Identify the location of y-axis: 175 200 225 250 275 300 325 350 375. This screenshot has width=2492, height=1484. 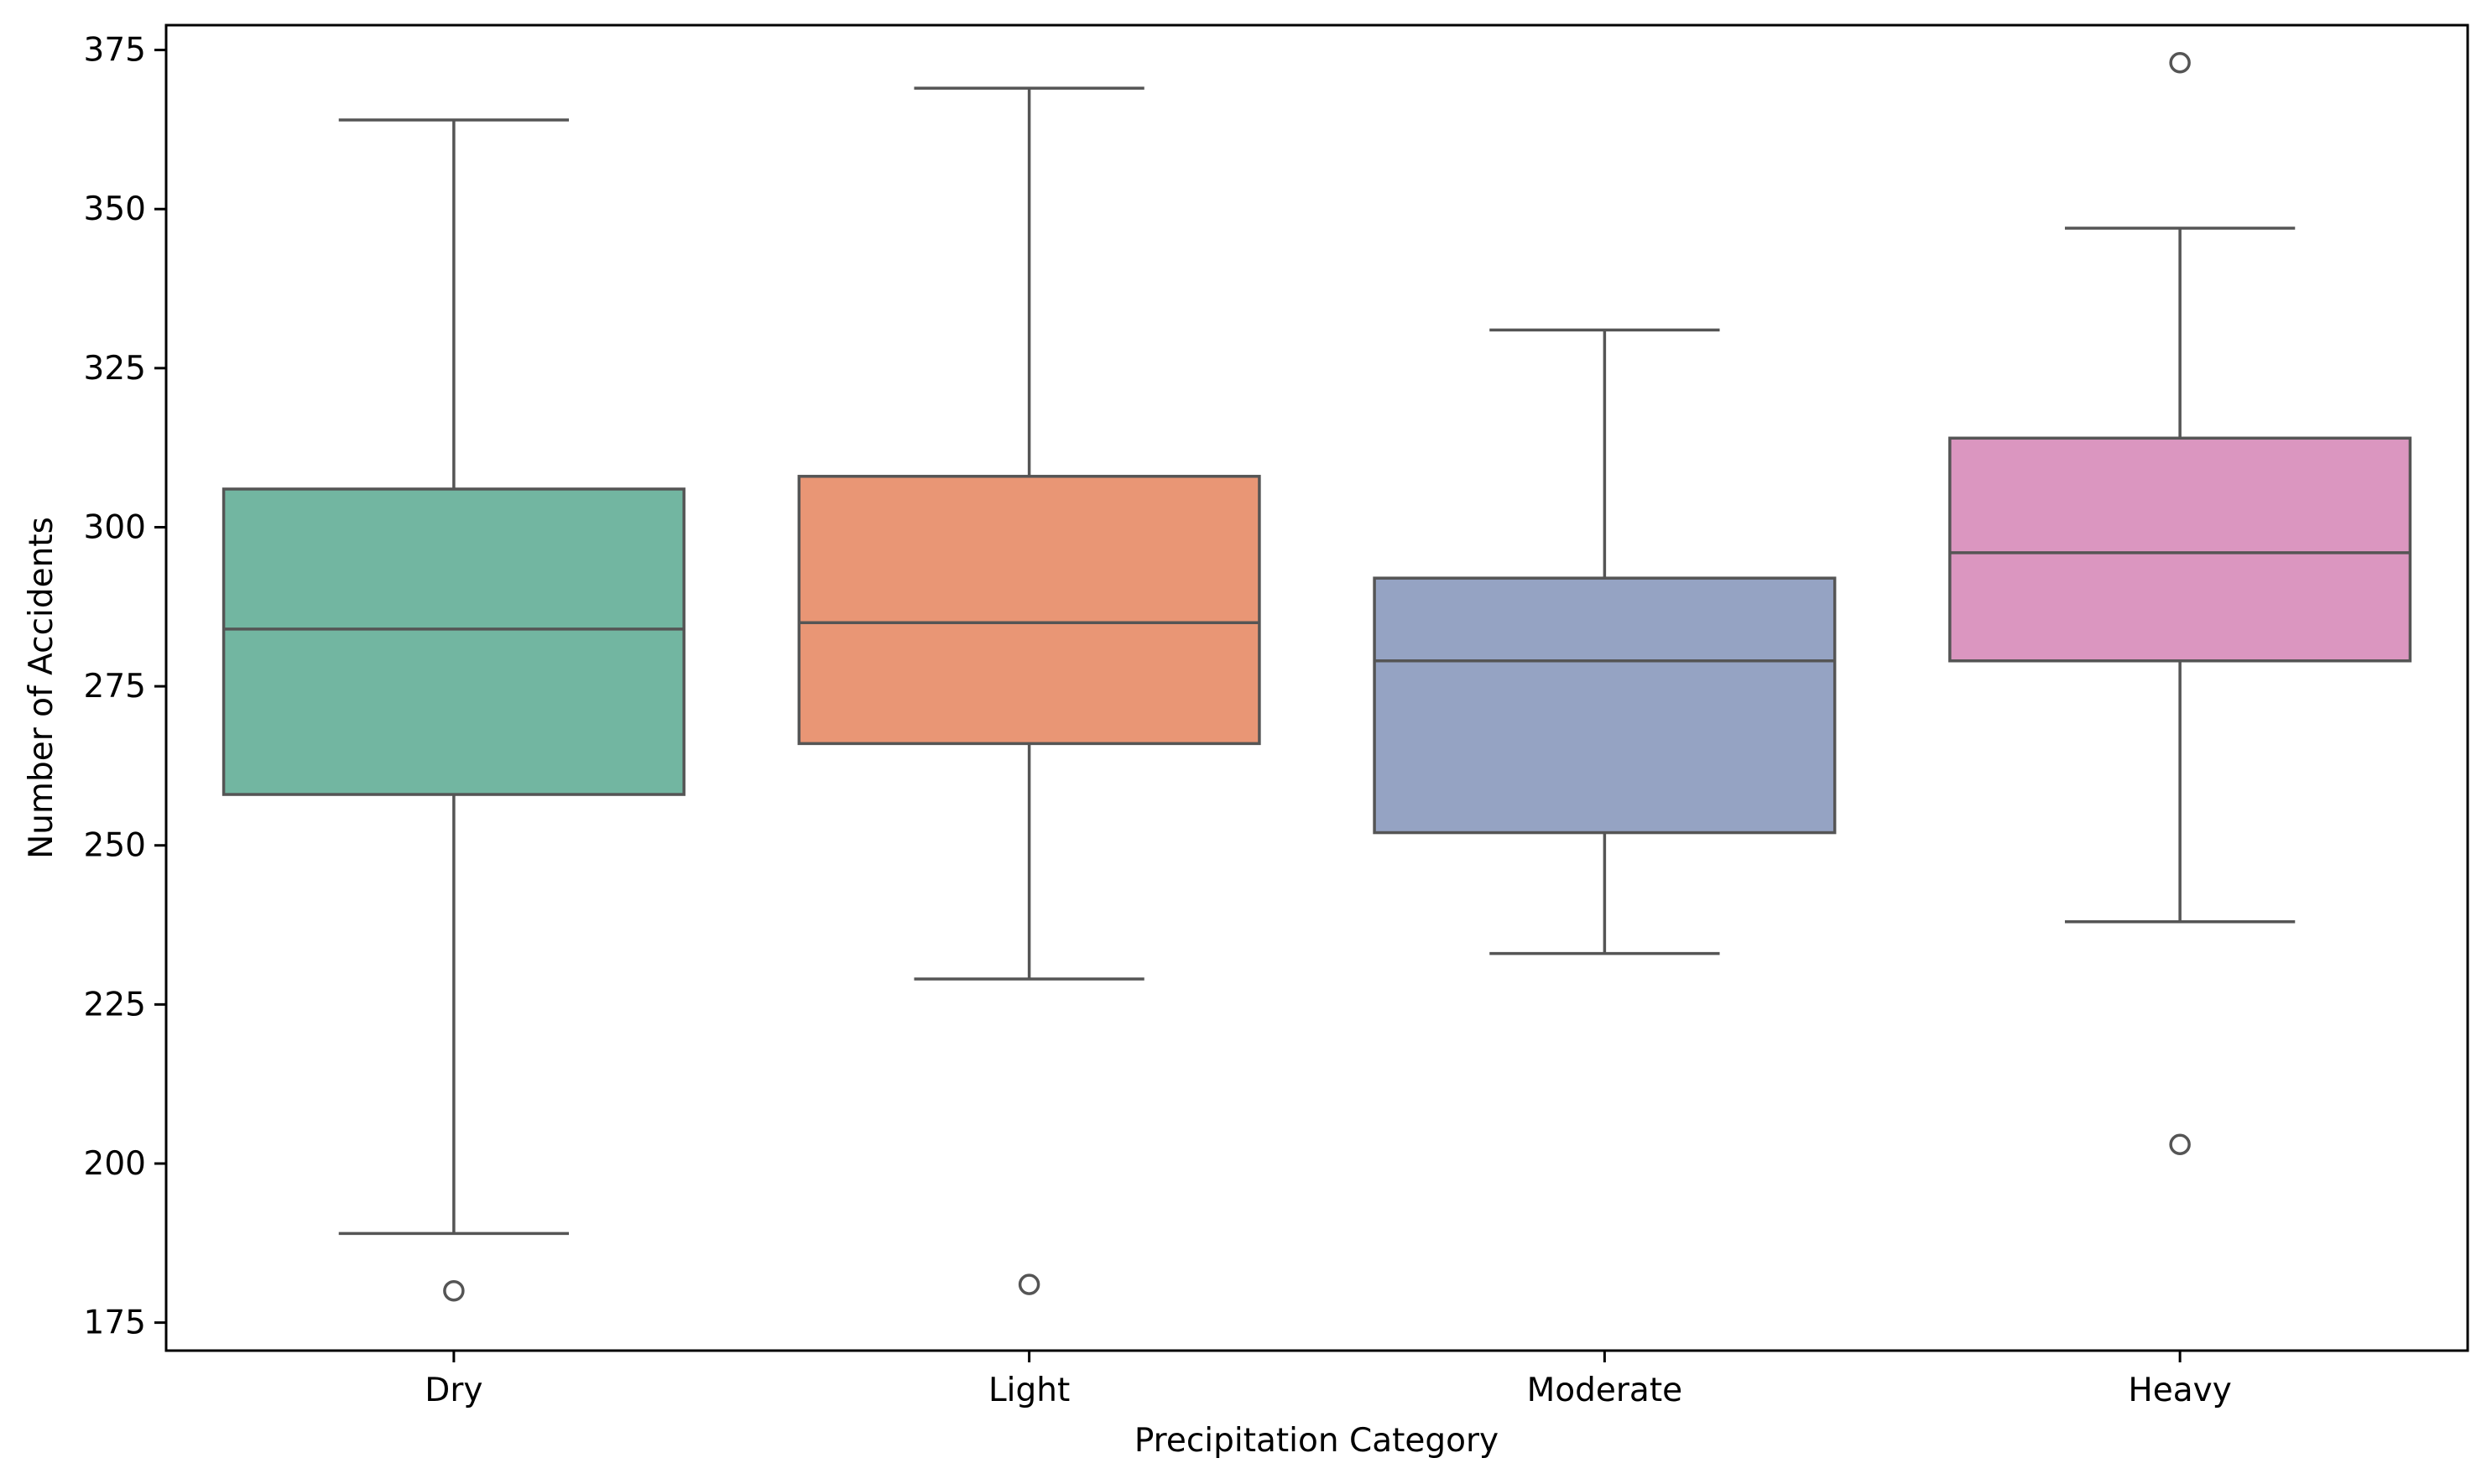
(125, 687).